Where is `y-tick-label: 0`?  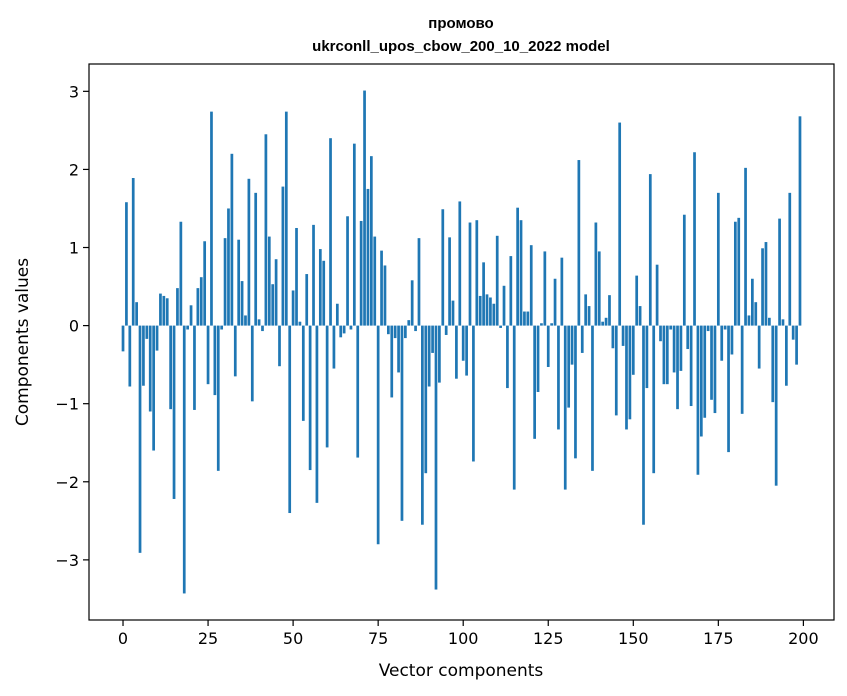
y-tick-label: 0 is located at coordinates (74, 326).